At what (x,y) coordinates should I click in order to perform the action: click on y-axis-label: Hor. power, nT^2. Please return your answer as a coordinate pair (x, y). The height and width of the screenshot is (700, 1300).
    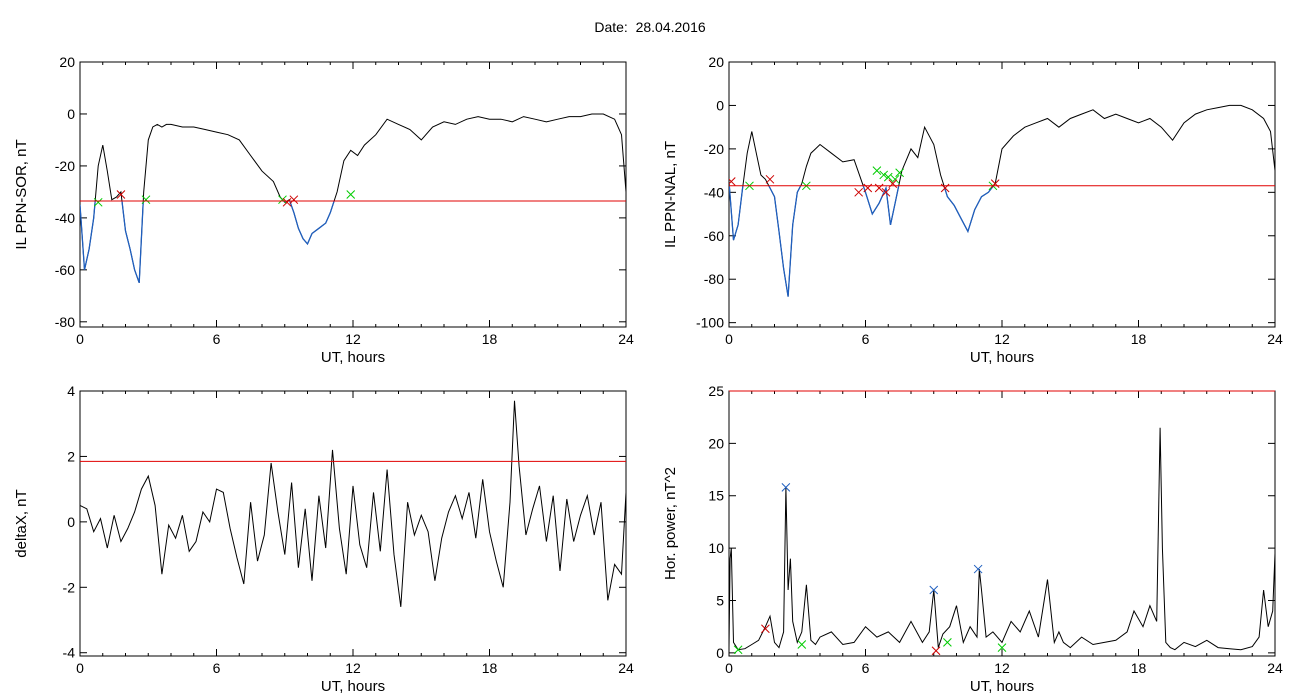
    Looking at the image, I should click on (670, 523).